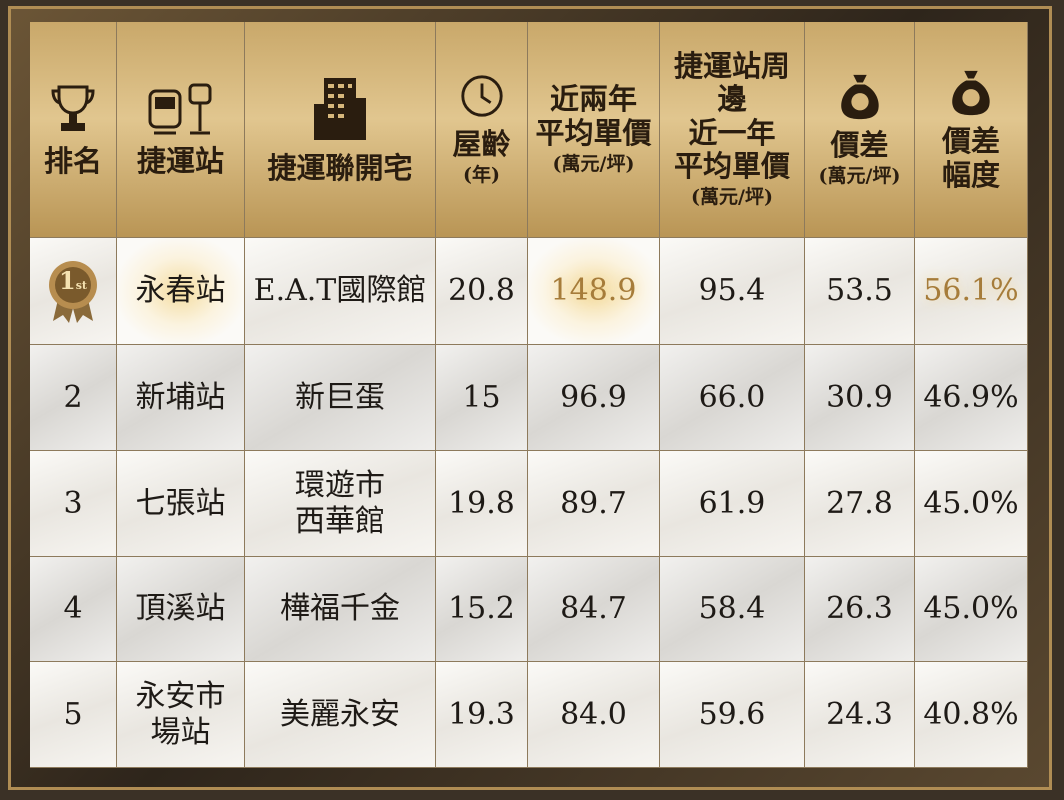 The image size is (1064, 800). I want to click on header-label: 捷運聯開宅, so click(340, 167).